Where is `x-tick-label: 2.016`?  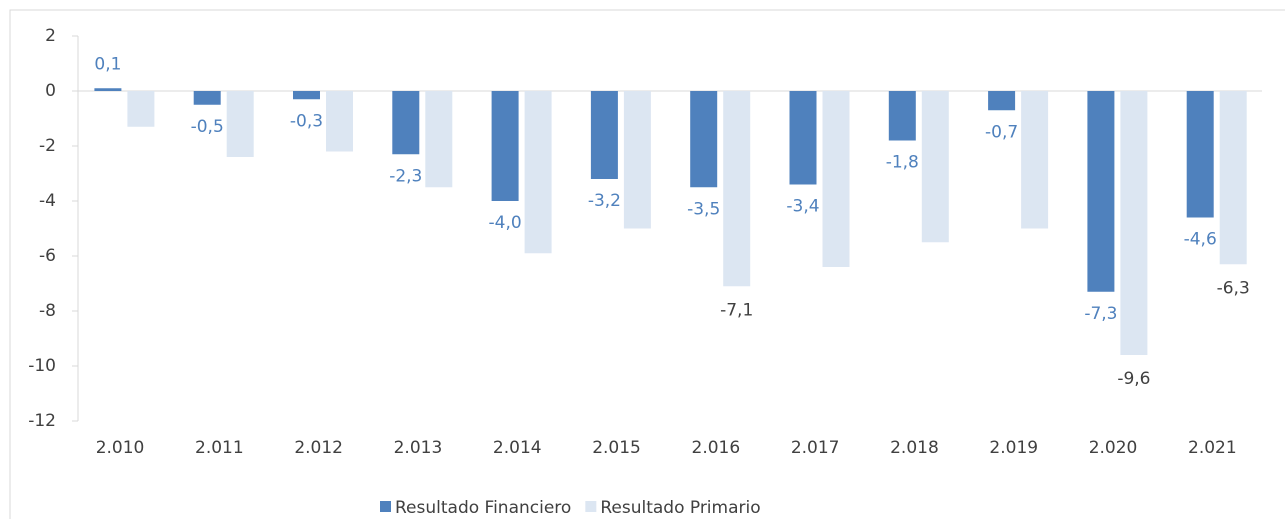
x-tick-label: 2.016 is located at coordinates (716, 448).